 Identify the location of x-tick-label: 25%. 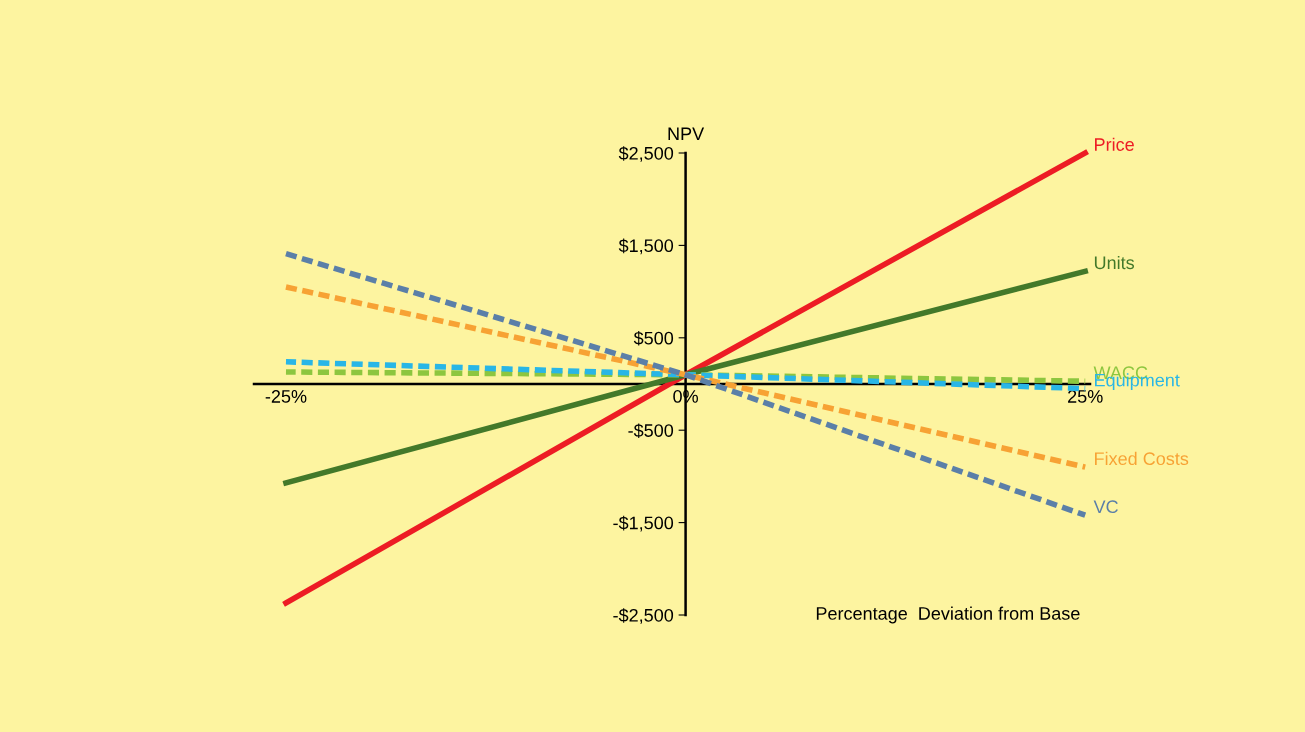
(1085, 396).